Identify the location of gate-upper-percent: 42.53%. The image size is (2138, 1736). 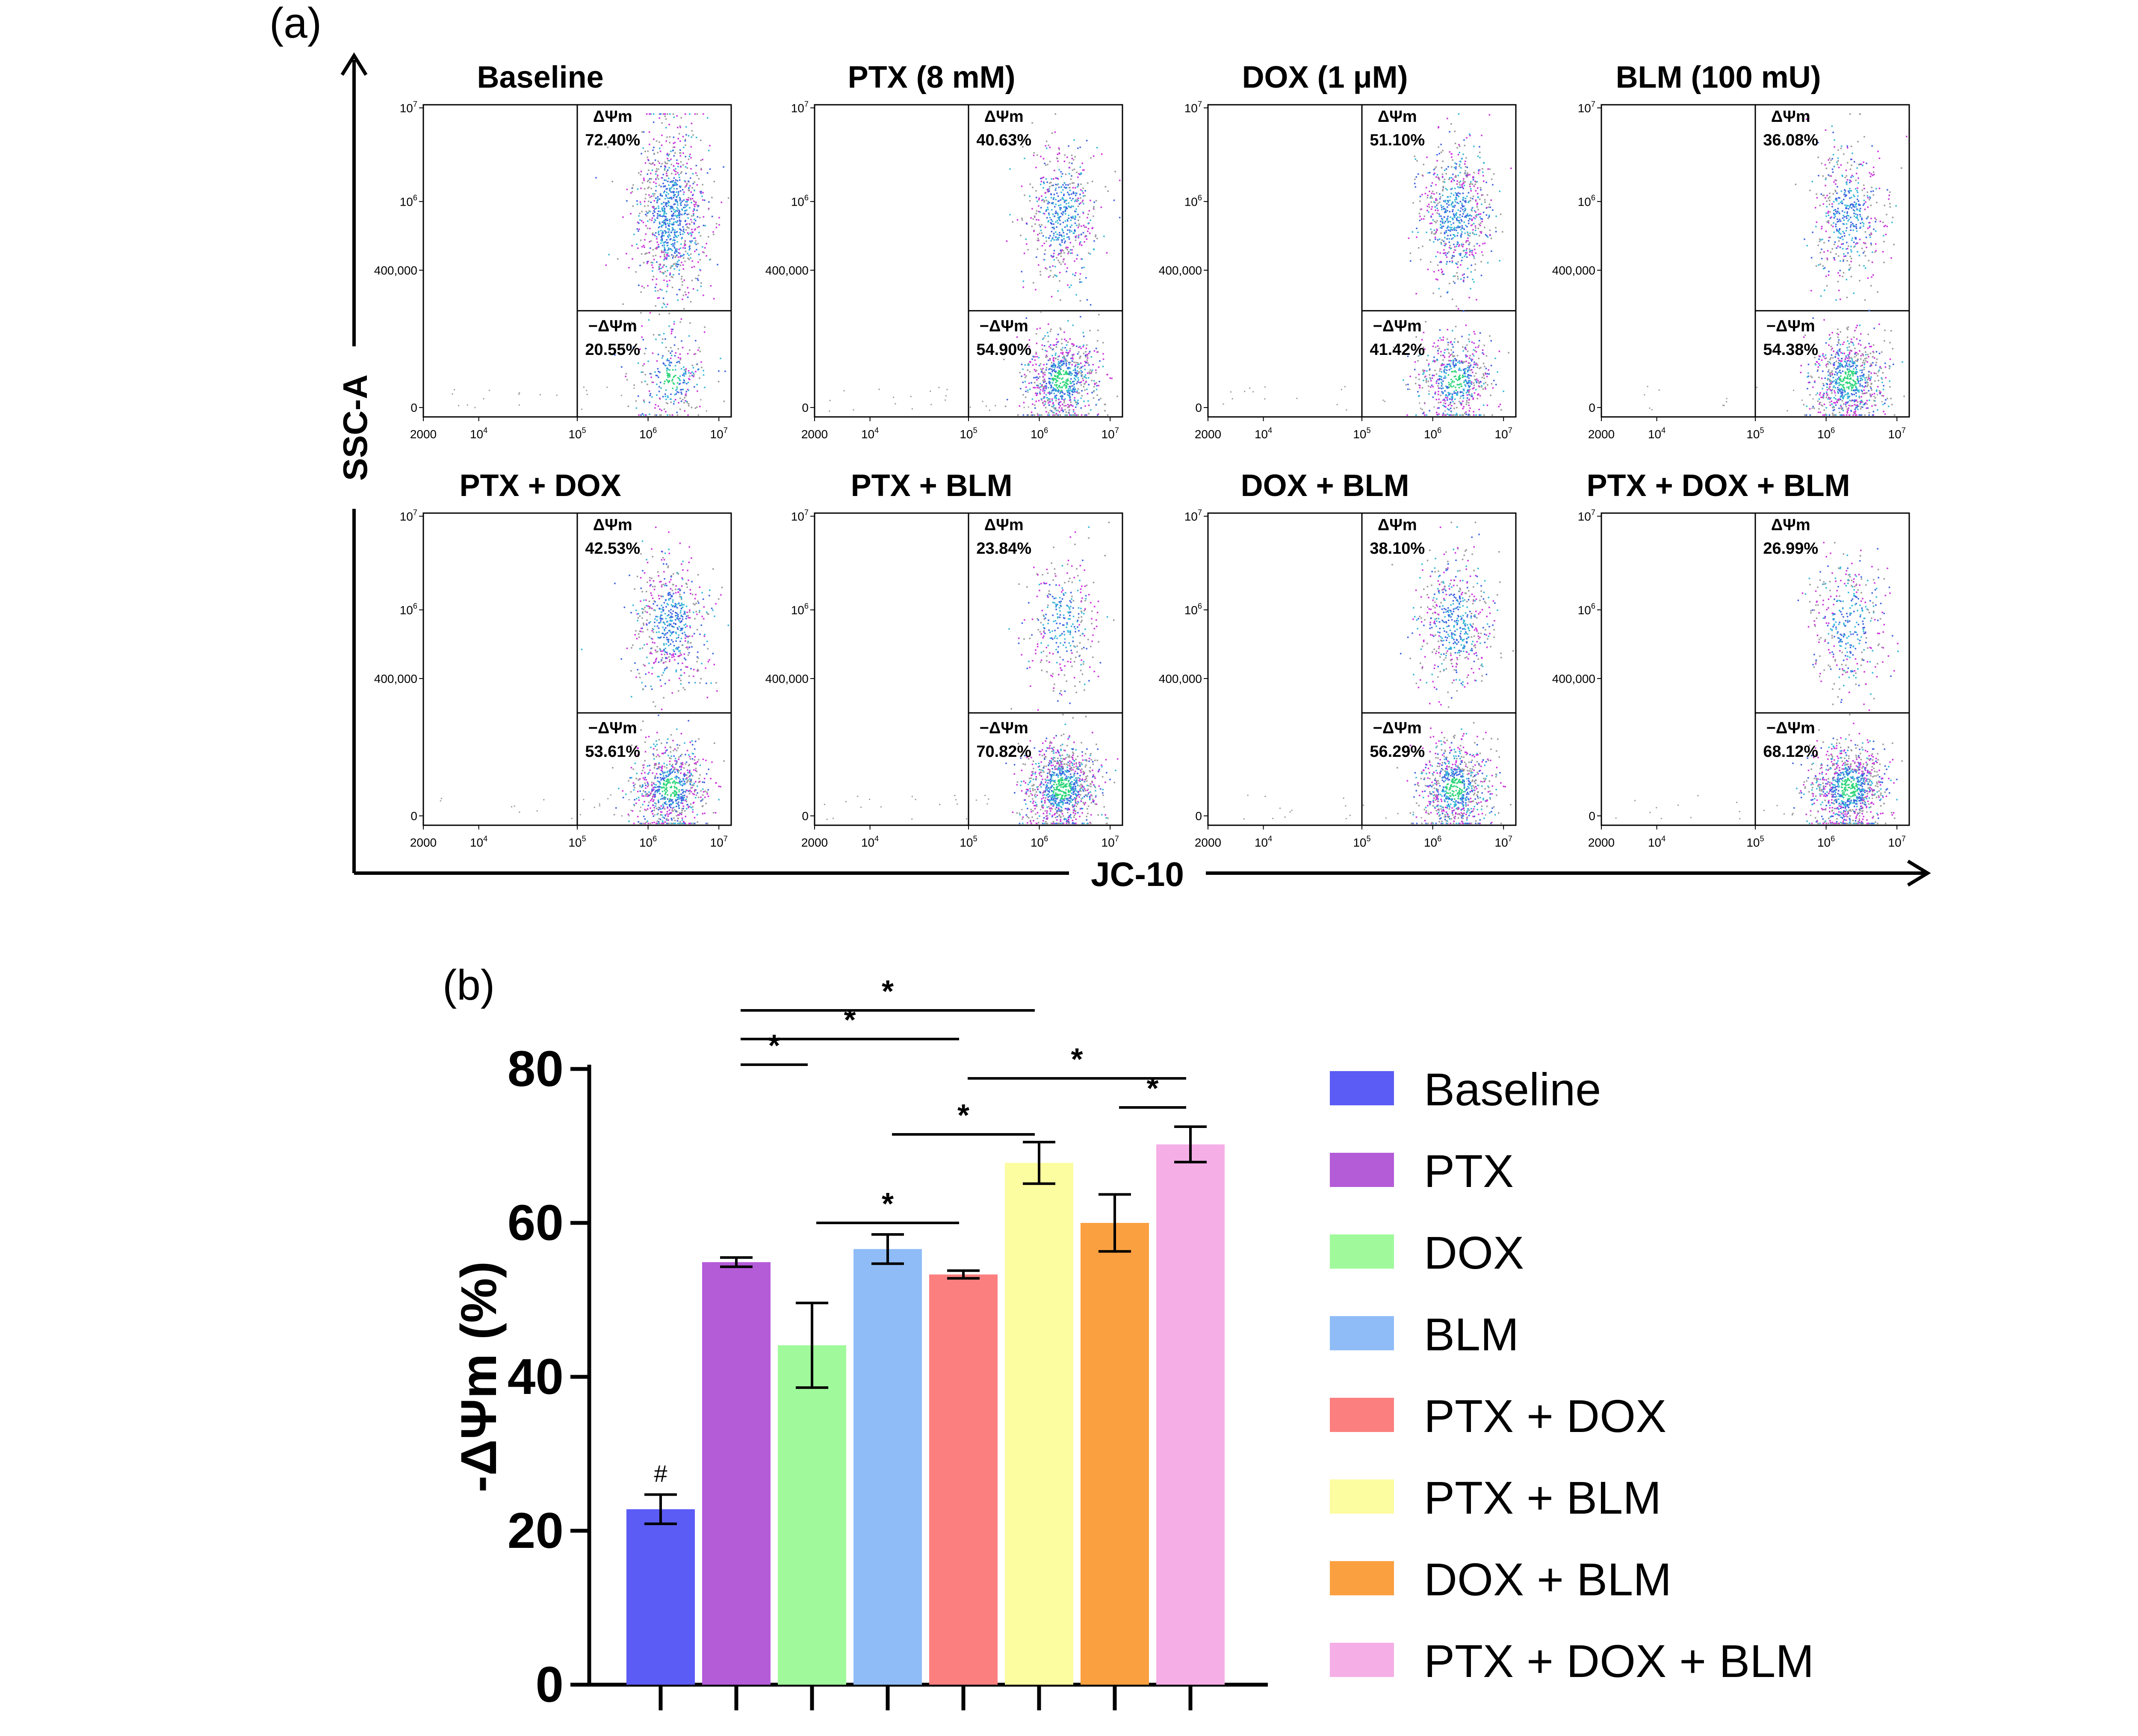
(612, 549).